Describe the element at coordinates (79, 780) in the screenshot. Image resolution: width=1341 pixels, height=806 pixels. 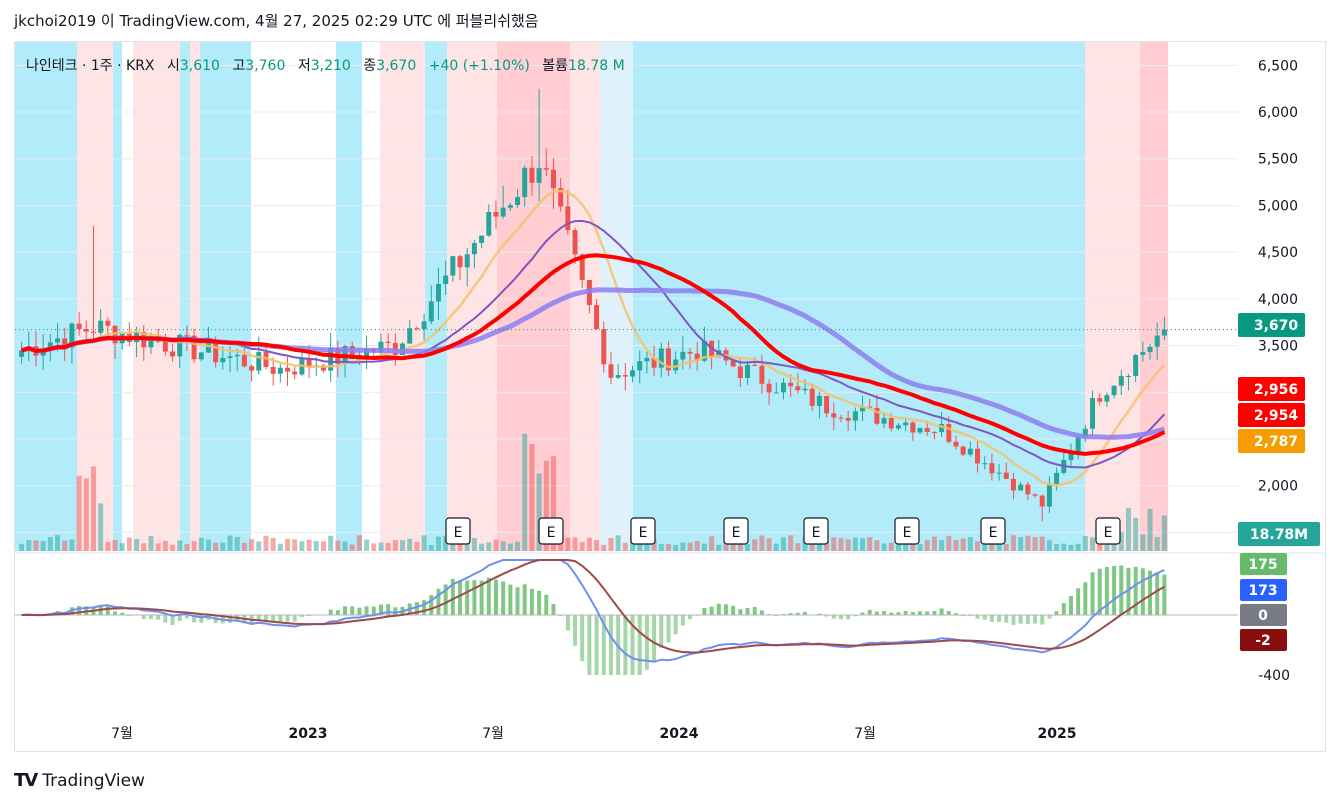
I see `tradingview-logo: TV TradingView` at that location.